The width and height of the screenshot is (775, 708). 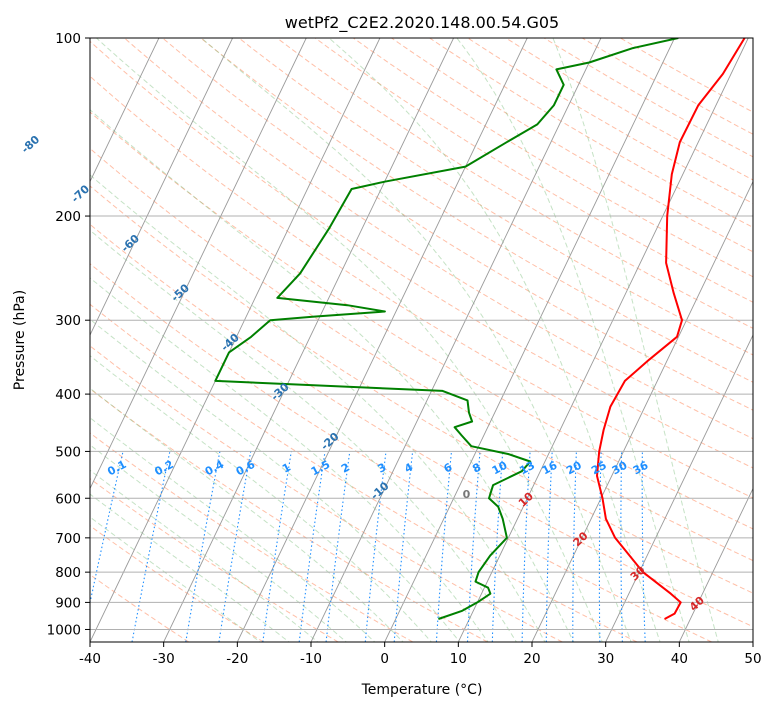 I want to click on y-tick-label: 200, so click(x=68, y=217).